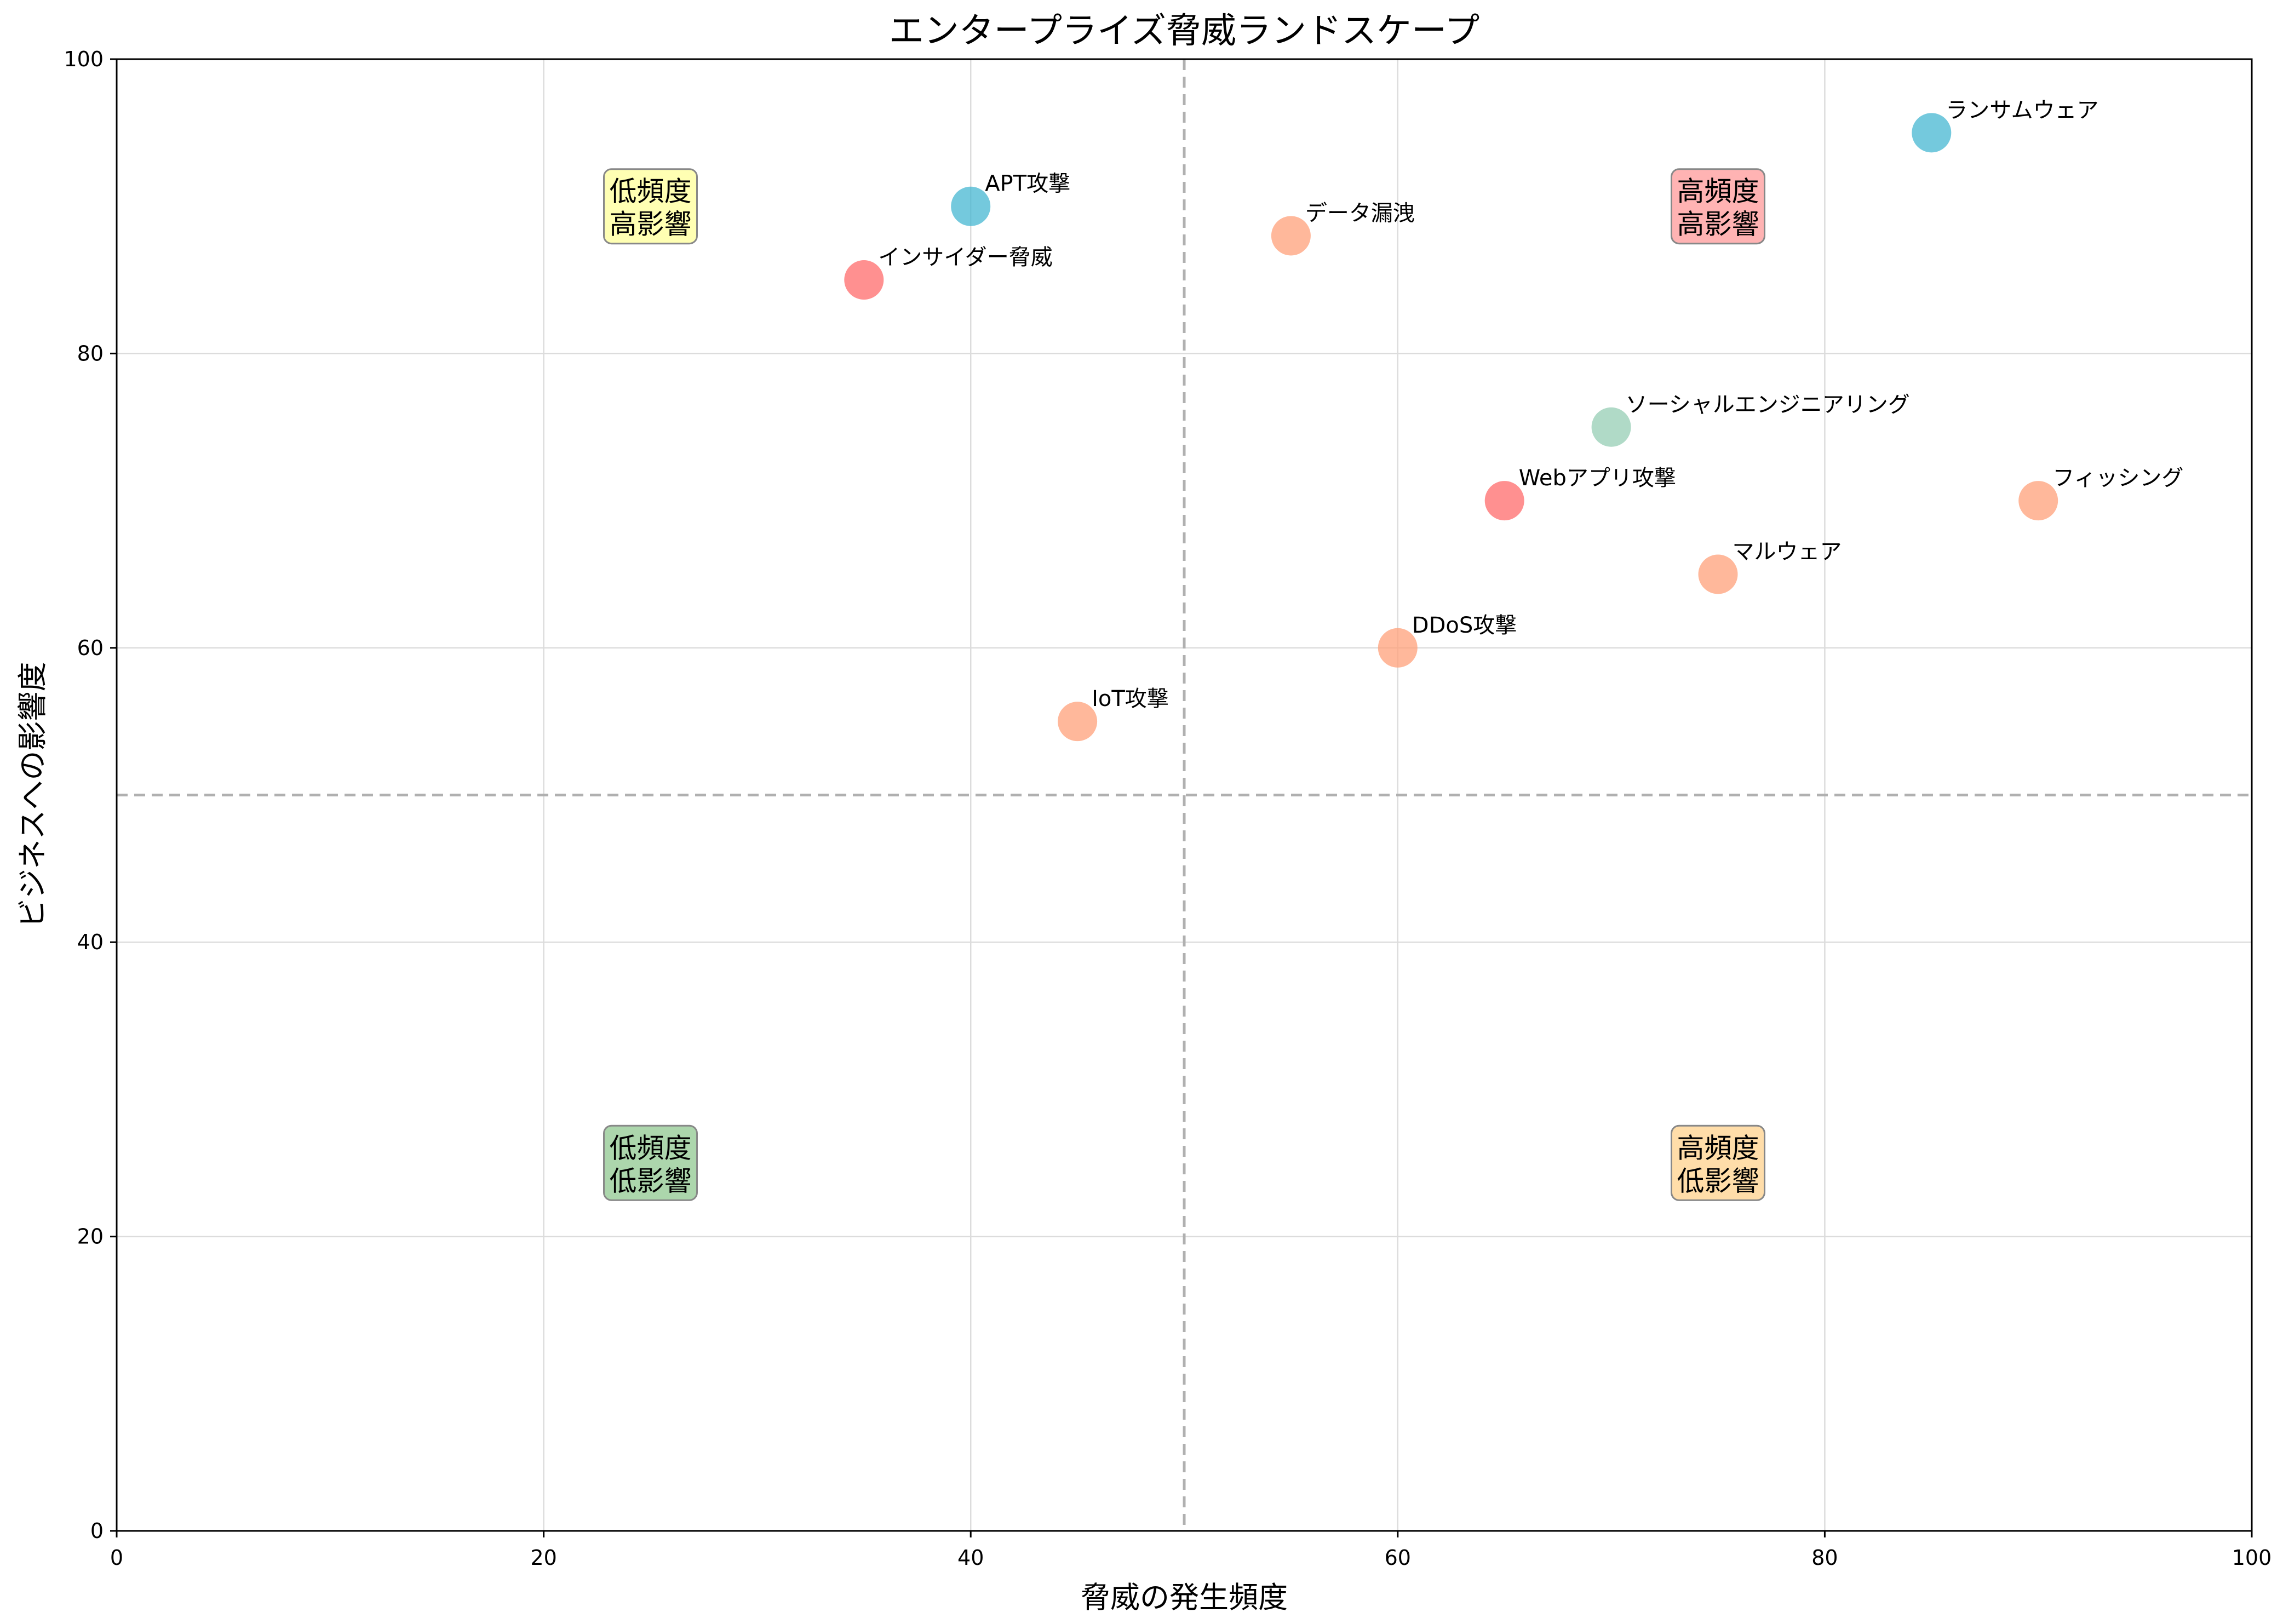  I want to click on data-point-label: IoT攻撃, so click(1131, 698).